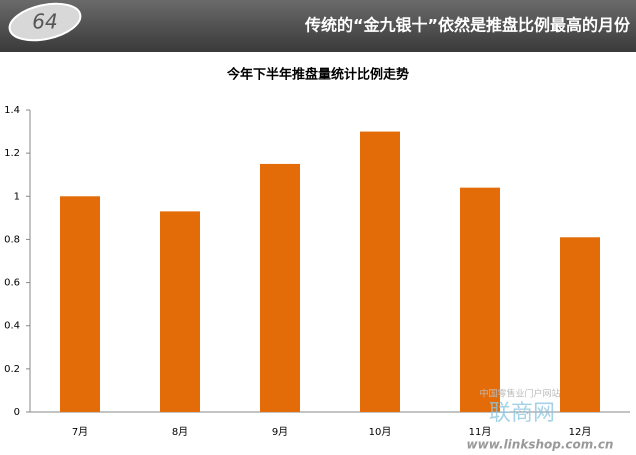 The width and height of the screenshot is (636, 455). I want to click on x-tick-label: 11月, so click(480, 432).